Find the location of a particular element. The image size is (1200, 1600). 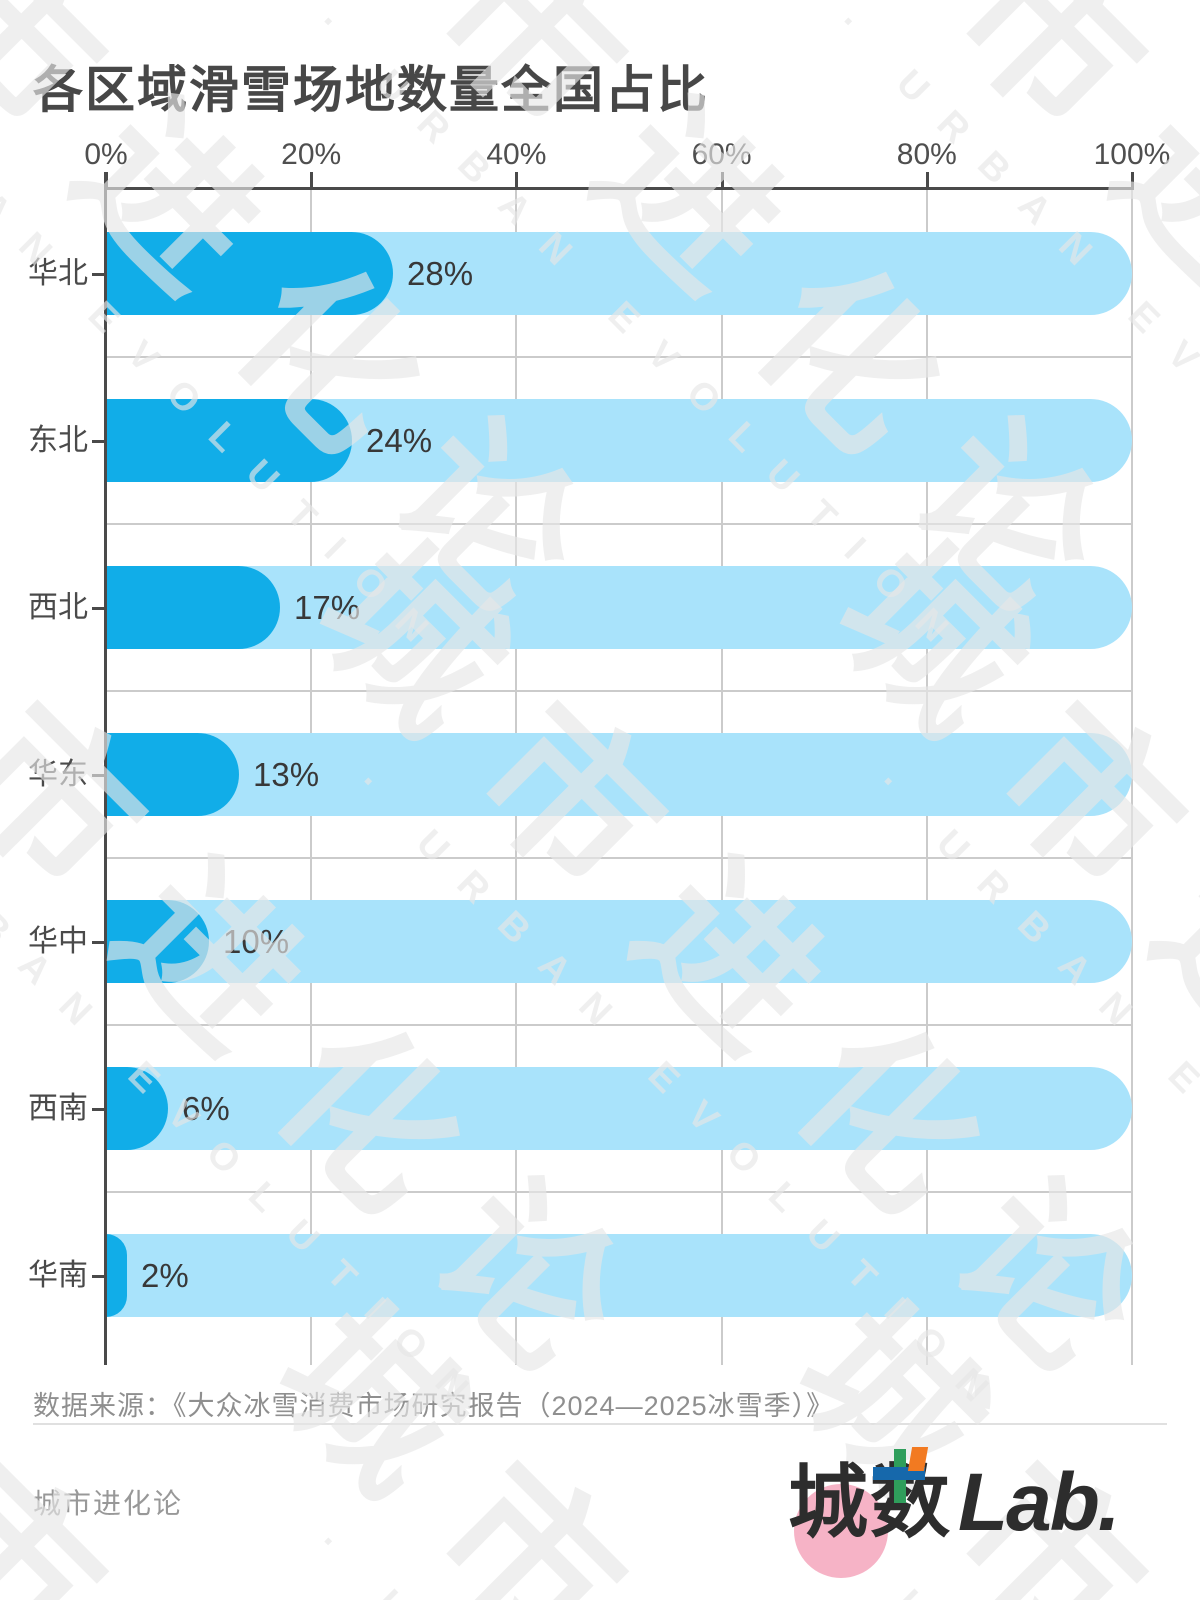

logo-pink-circle is located at coordinates (841, 1531).